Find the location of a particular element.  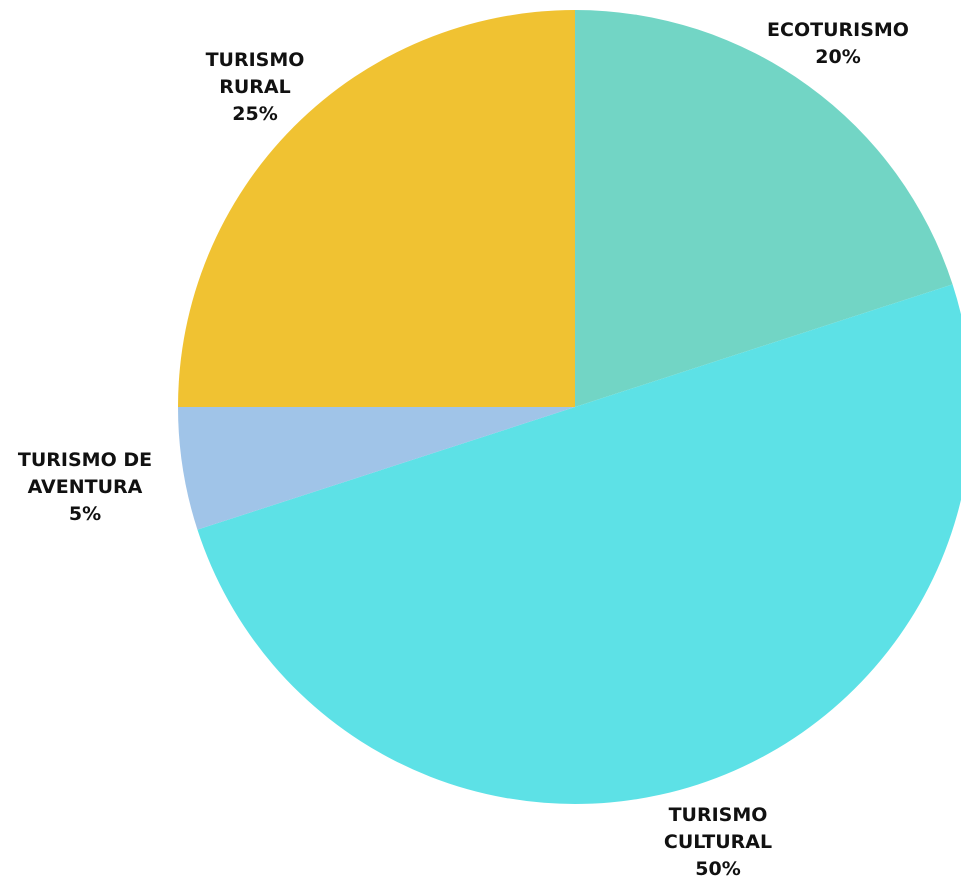

slice-label: TURISMO RURAL 25% is located at coordinates (255, 87).